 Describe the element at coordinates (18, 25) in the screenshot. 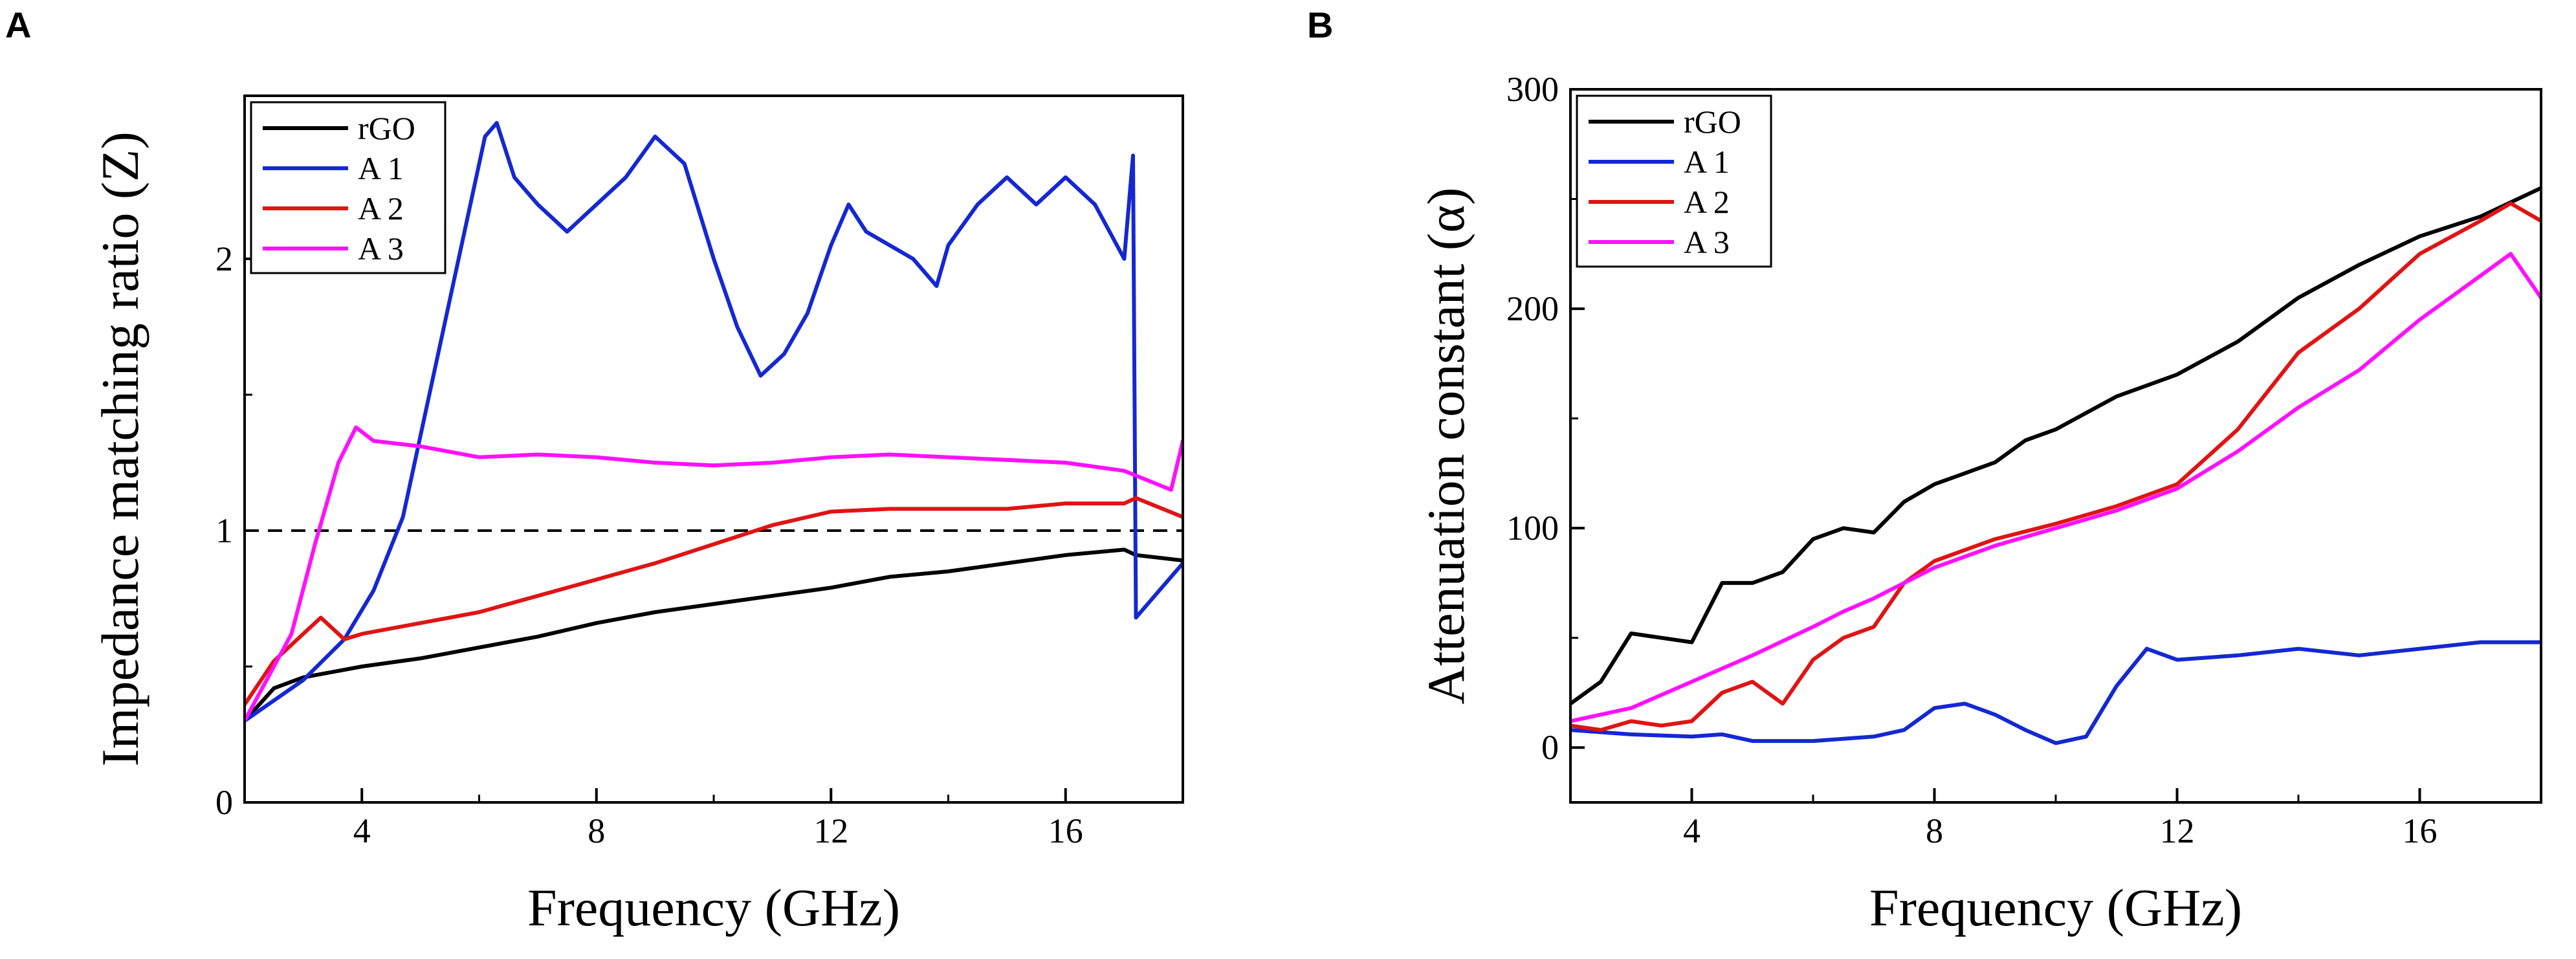

I see `panel-letter: A` at that location.